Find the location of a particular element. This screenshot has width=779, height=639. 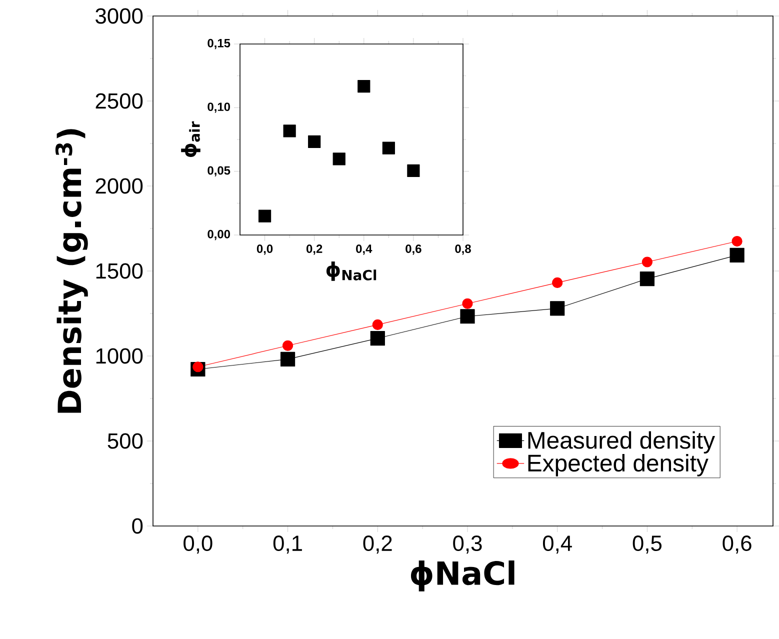

y-tick-label: 0 is located at coordinates (137, 526).